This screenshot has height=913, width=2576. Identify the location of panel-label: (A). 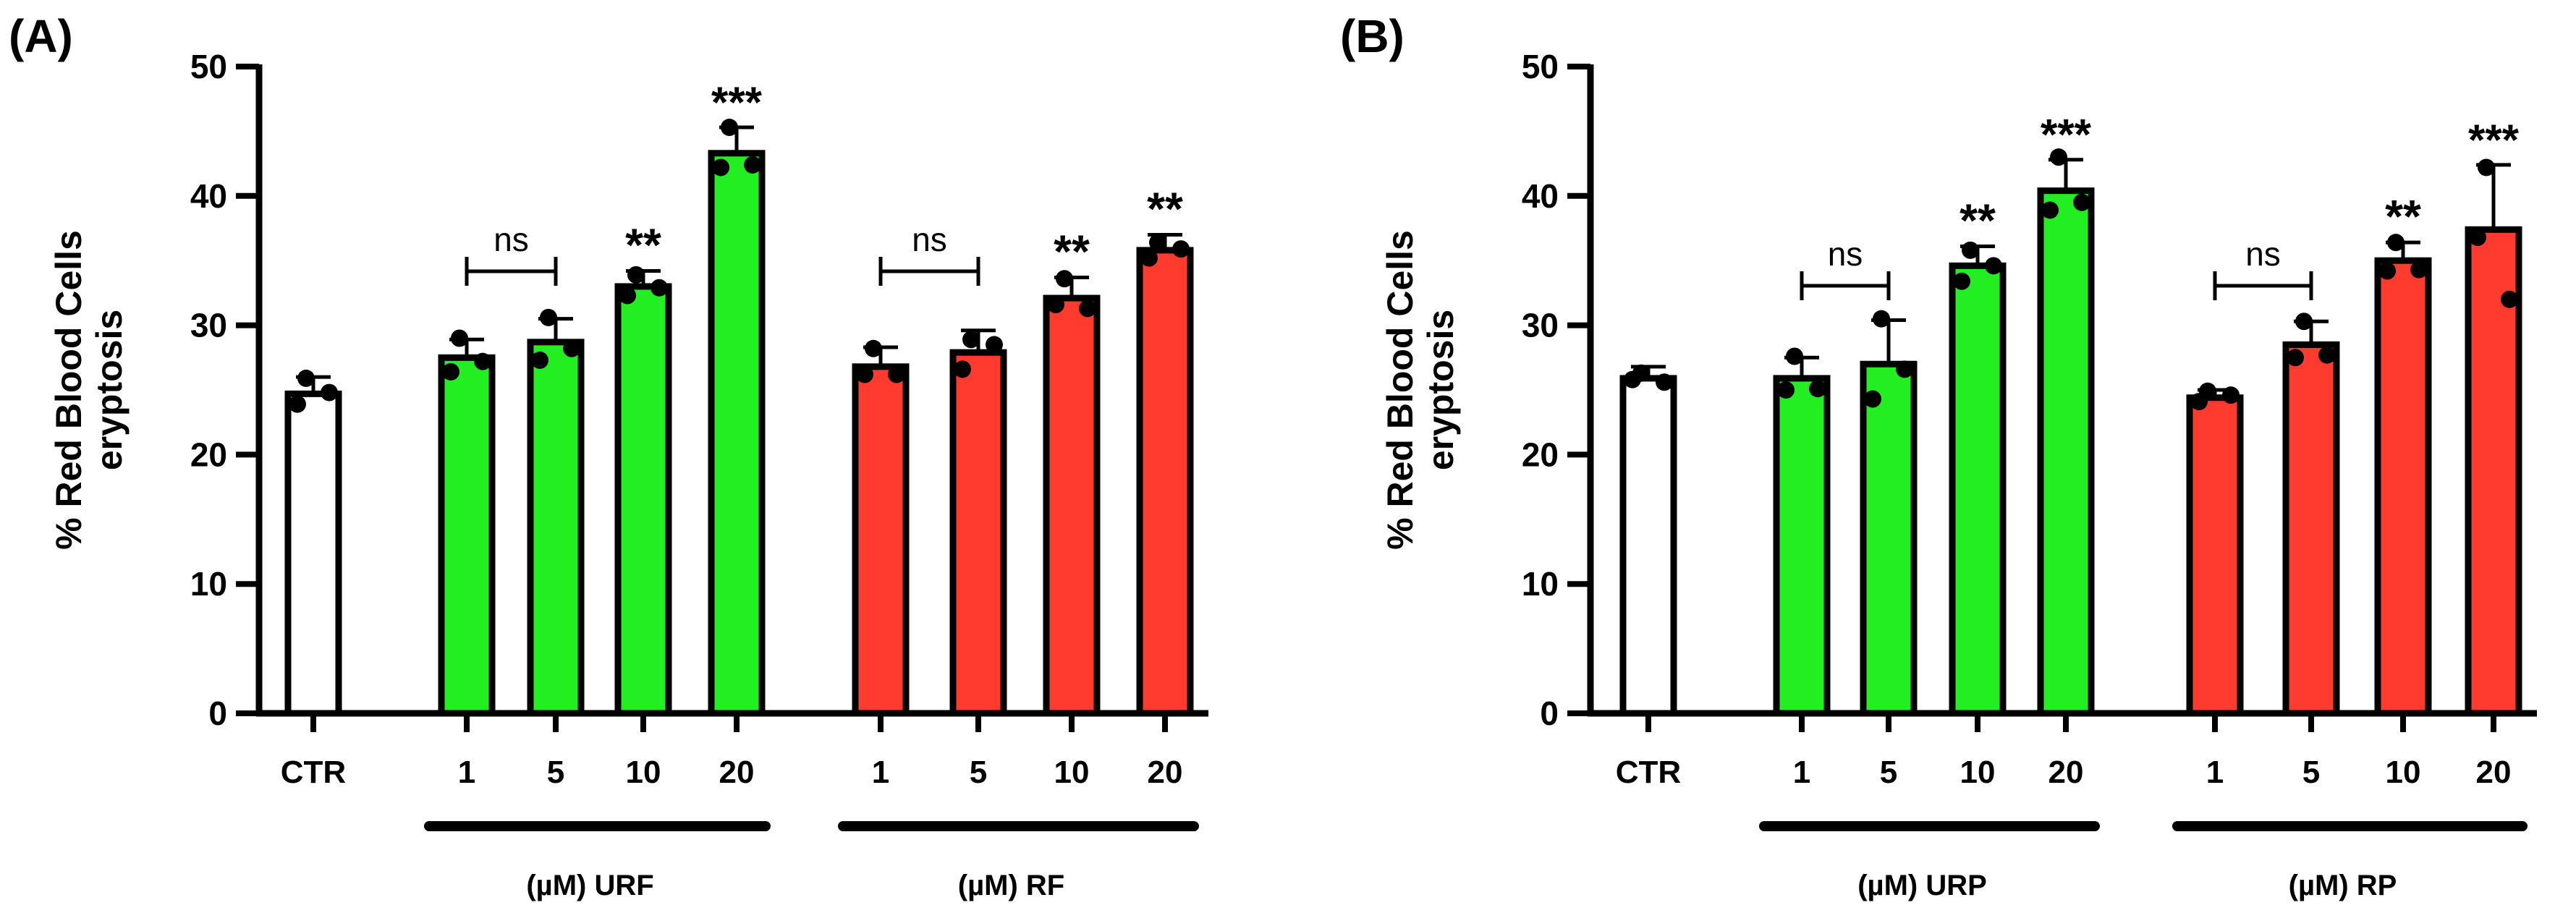
(41, 36).